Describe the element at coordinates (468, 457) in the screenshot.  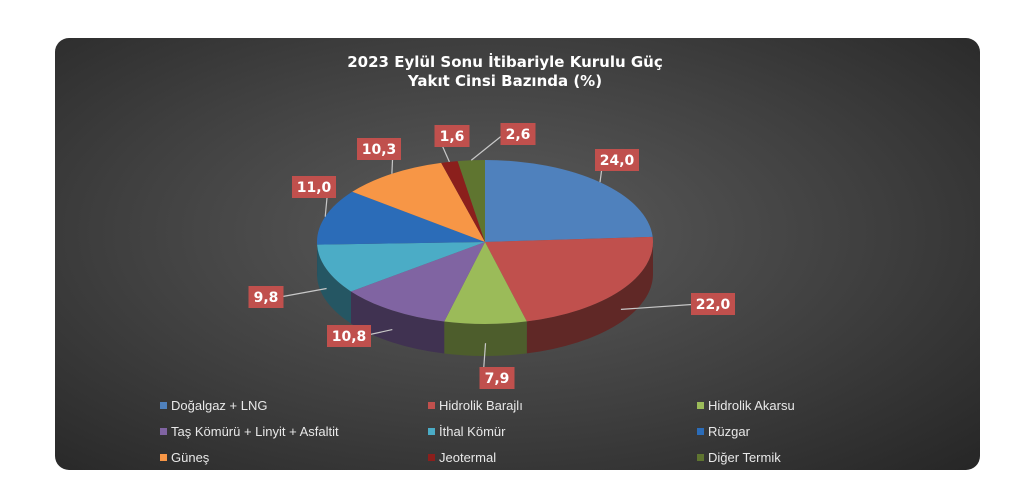
I see `legend-label: Jeotermal` at that location.